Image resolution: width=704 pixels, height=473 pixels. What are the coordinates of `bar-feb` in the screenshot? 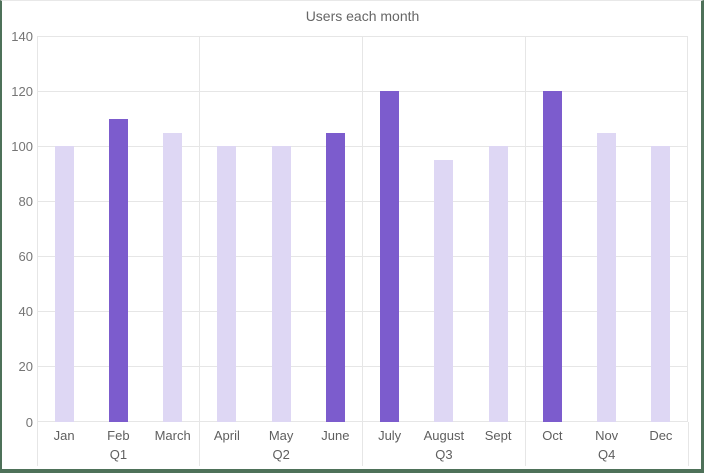 It's located at (118, 270).